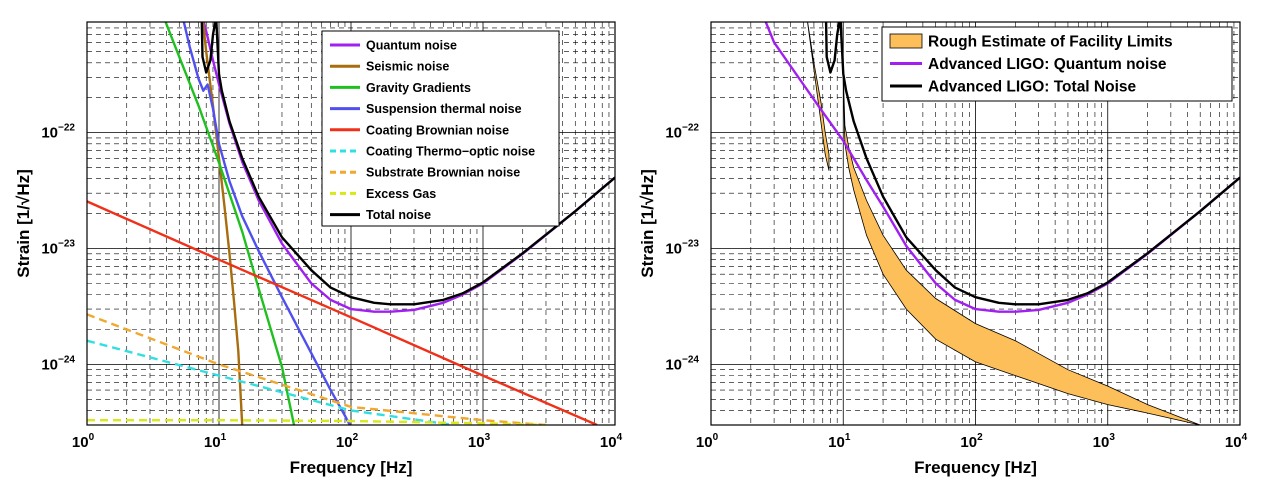 Image resolution: width=1275 pixels, height=502 pixels. Describe the element at coordinates (906, 41) in the screenshot. I see `legend-swatch-rough-estimate-of-facility-limits` at that location.